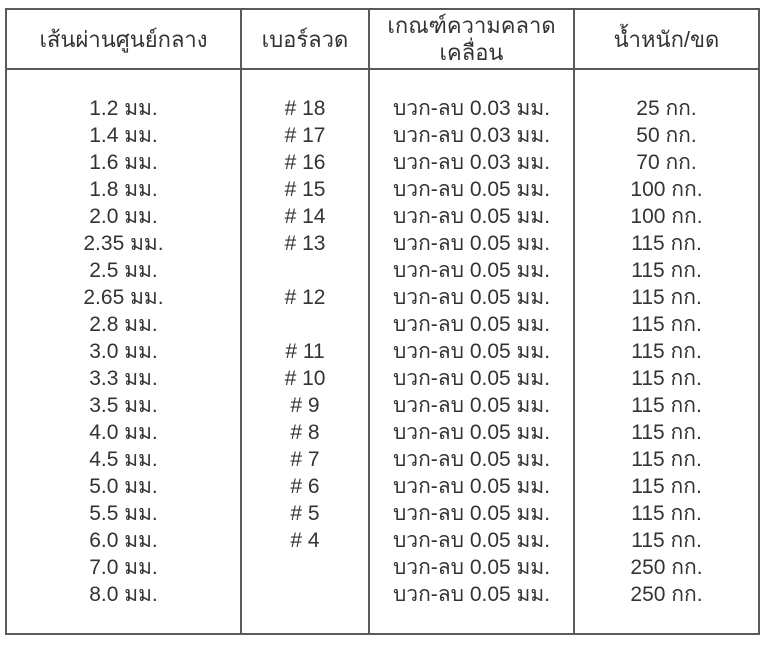 The width and height of the screenshot is (768, 649). I want to click on table-row: 7.0 มม. บวก-ลบ 0.05 มม. 250 กก., so click(382, 567).